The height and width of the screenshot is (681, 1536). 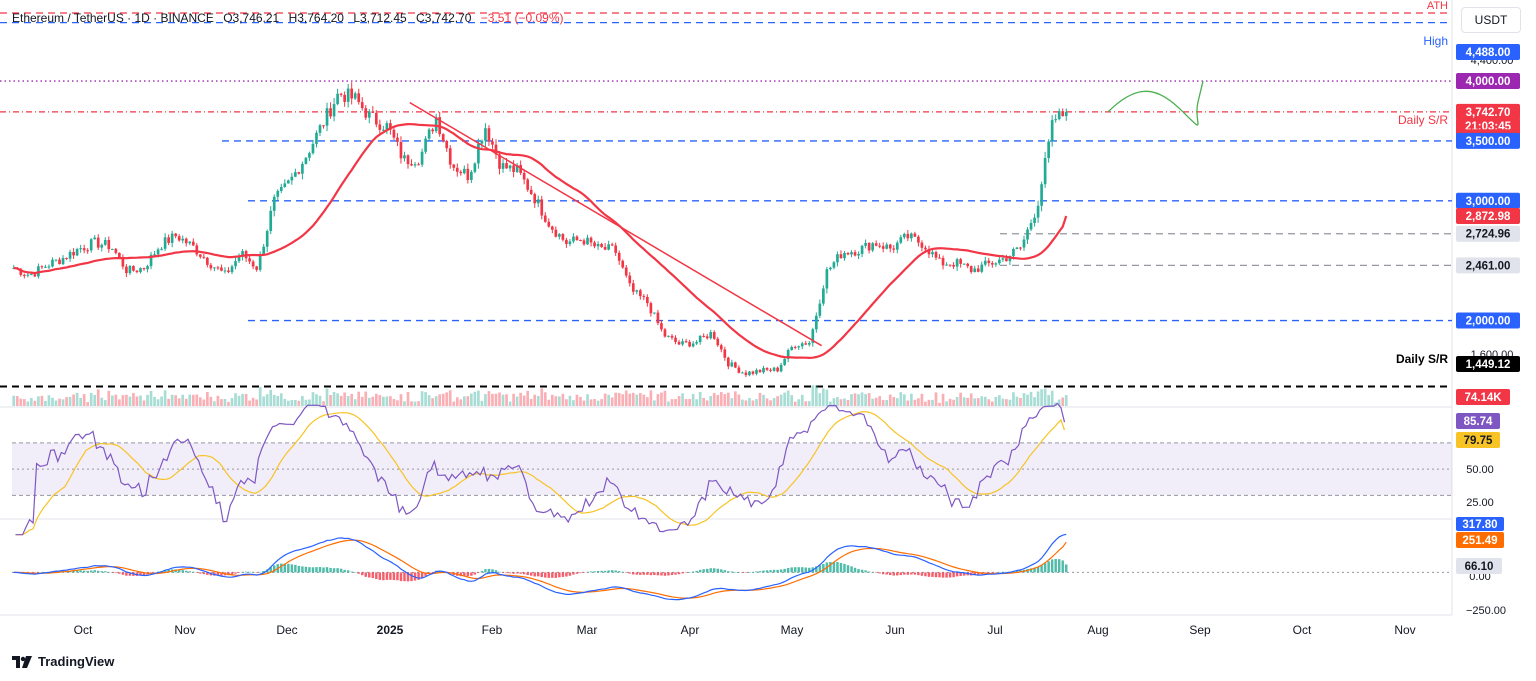 I want to click on tradingview-logo: TradingView, so click(x=63, y=661).